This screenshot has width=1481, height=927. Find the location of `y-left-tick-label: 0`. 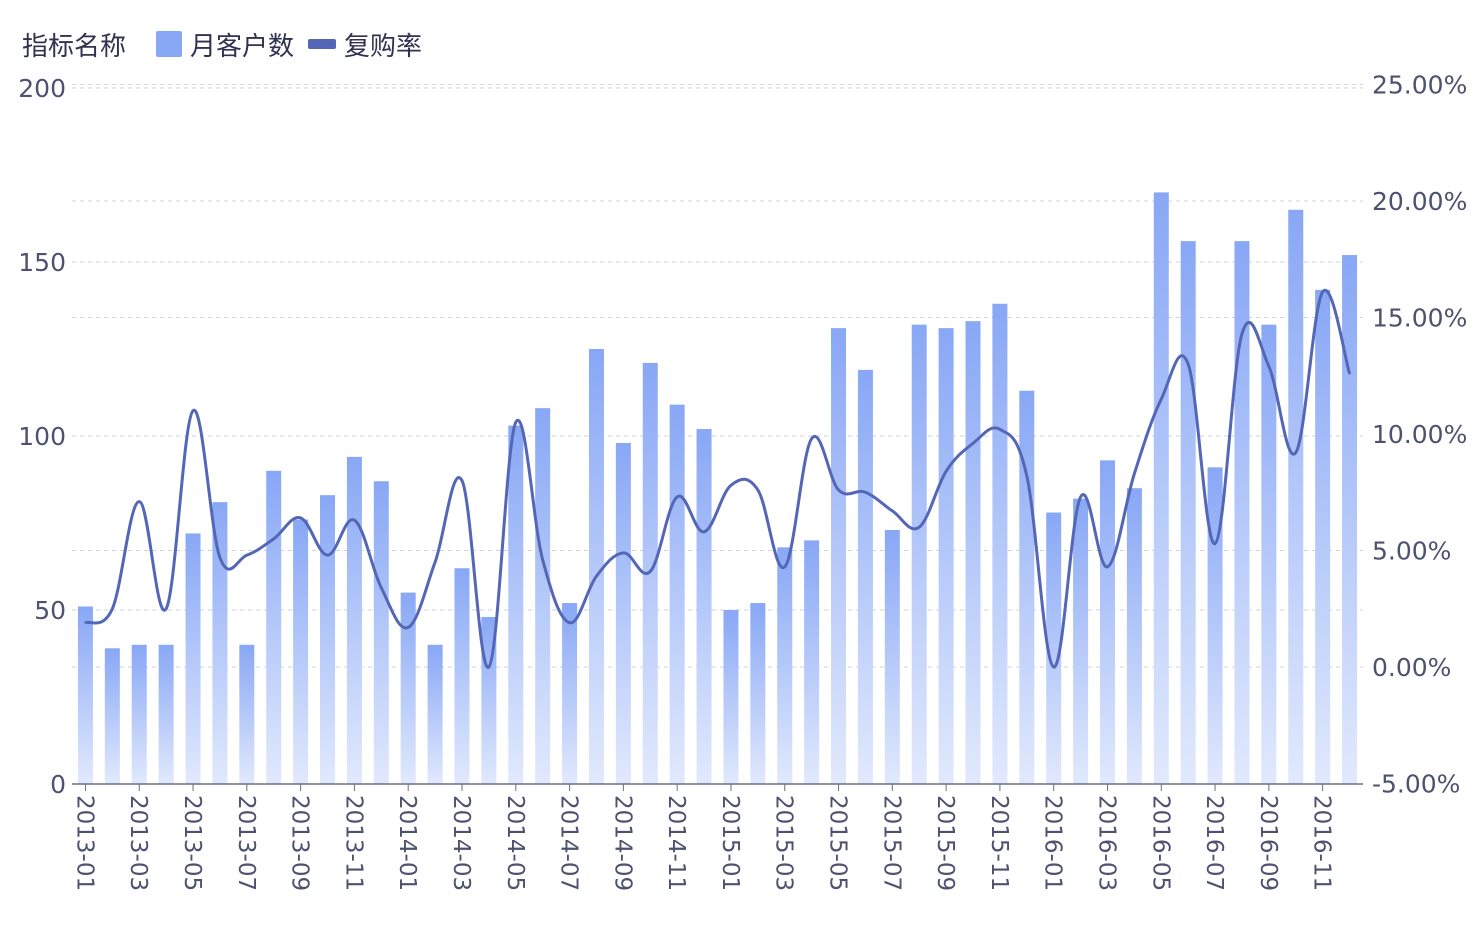

y-left-tick-label: 0 is located at coordinates (58, 784).